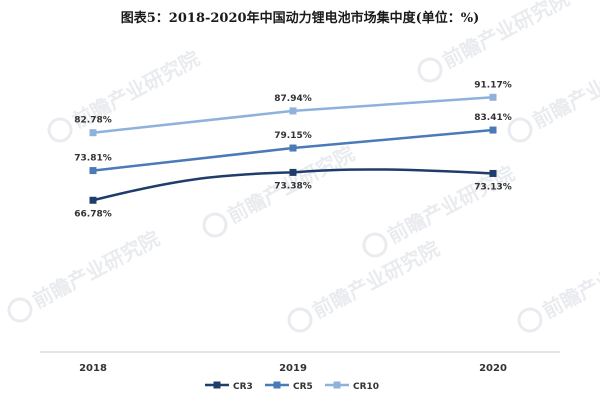 This screenshot has width=600, height=400. Describe the element at coordinates (352, 386) in the screenshot. I see `legend-item-cr10: CR10` at that location.